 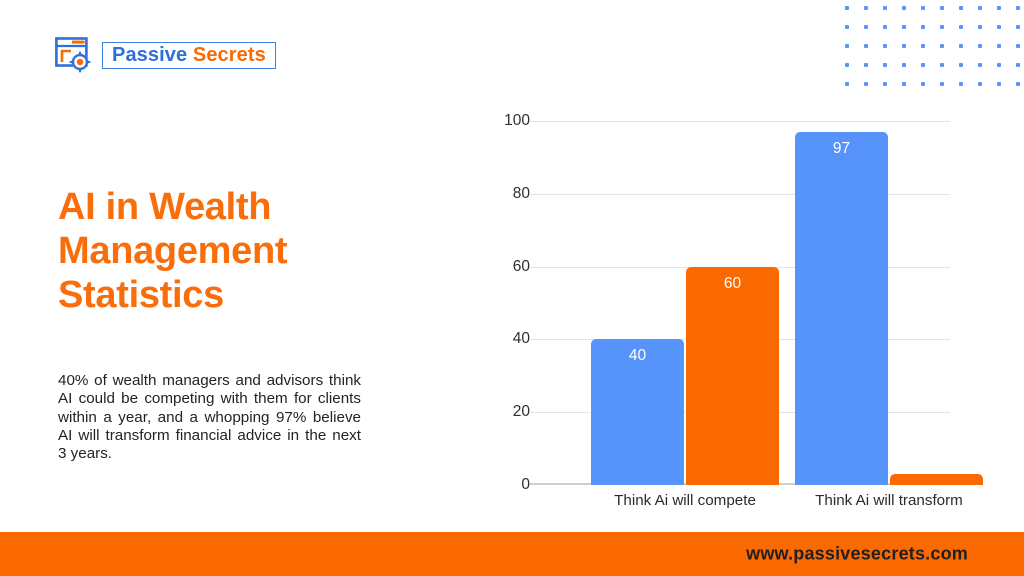 I want to click on brand-name-first-word: Passive, so click(x=150, y=54).